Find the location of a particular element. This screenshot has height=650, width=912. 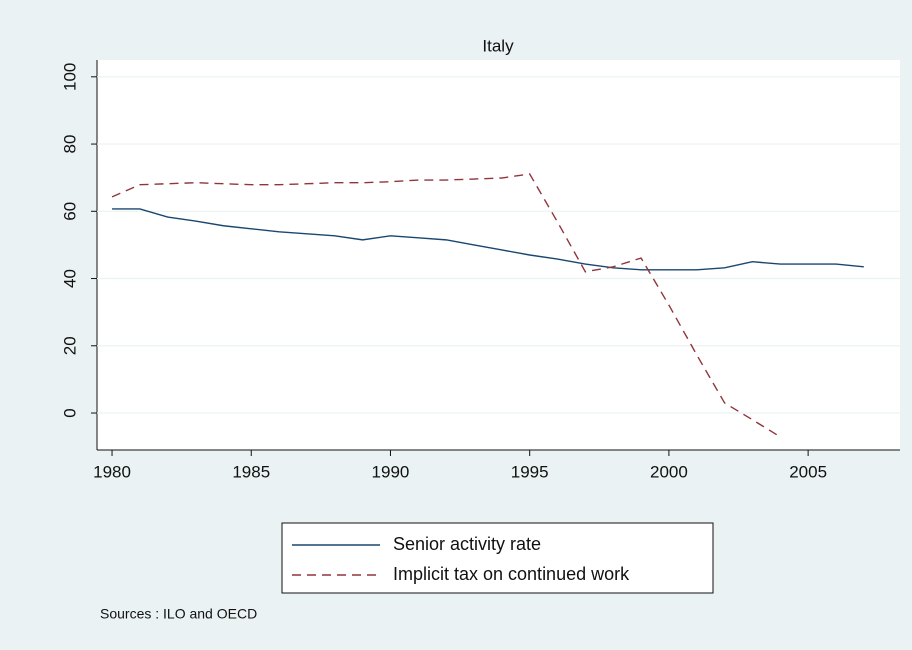

y-tick-label: 60 is located at coordinates (69, 211).